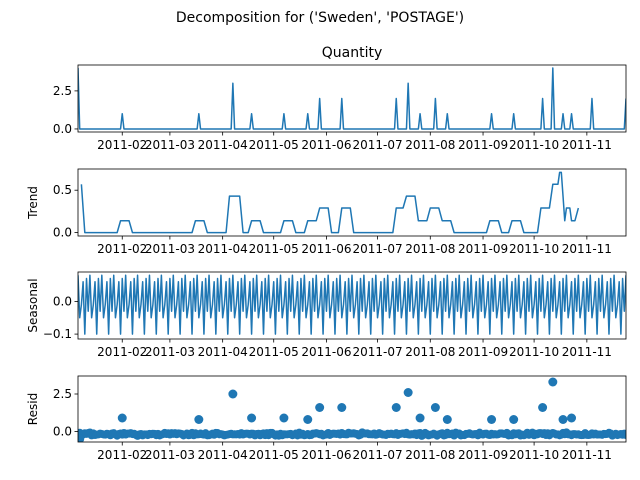 This screenshot has width=640, height=480. Describe the element at coordinates (57, 334) in the screenshot. I see `y-tick-label: −0.1` at that location.